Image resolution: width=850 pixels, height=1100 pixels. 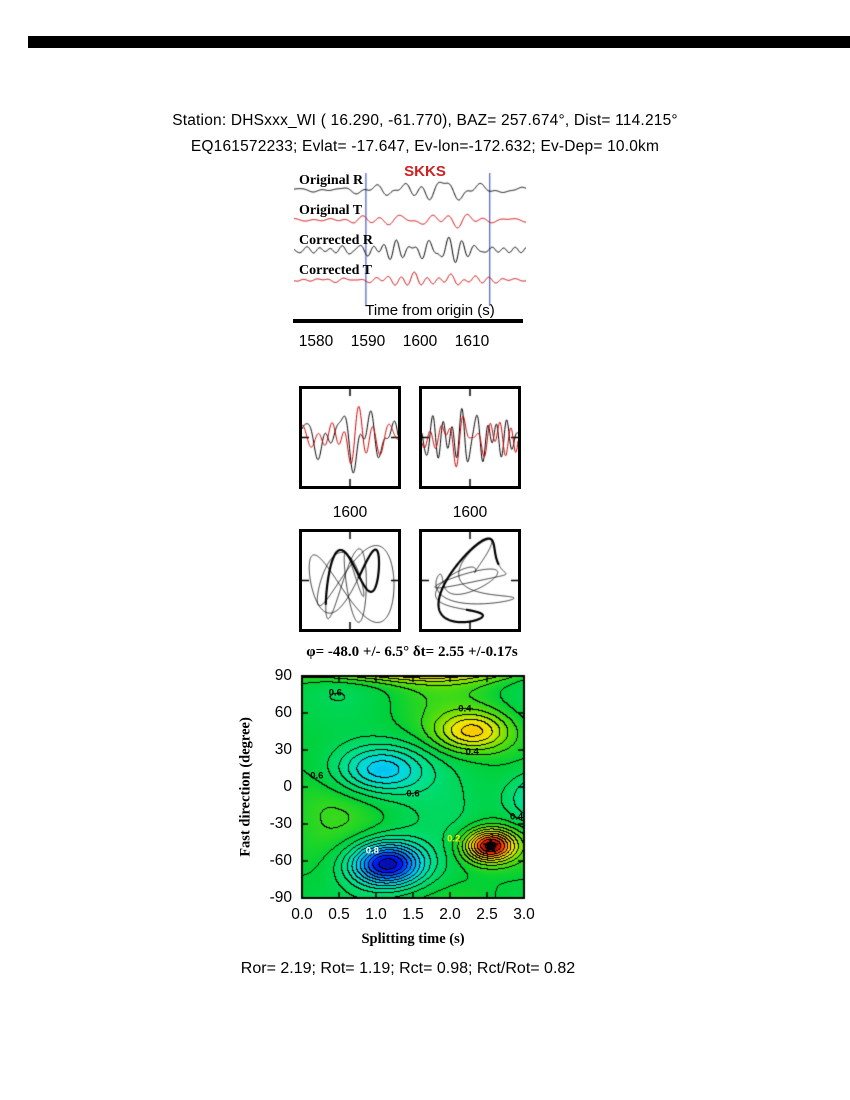 What do you see at coordinates (412, 652) in the screenshot?
I see `splitting-parameters-title: φ= -48.0 +/- 6.5° δt= 2.55 +/-0.17s` at bounding box center [412, 652].